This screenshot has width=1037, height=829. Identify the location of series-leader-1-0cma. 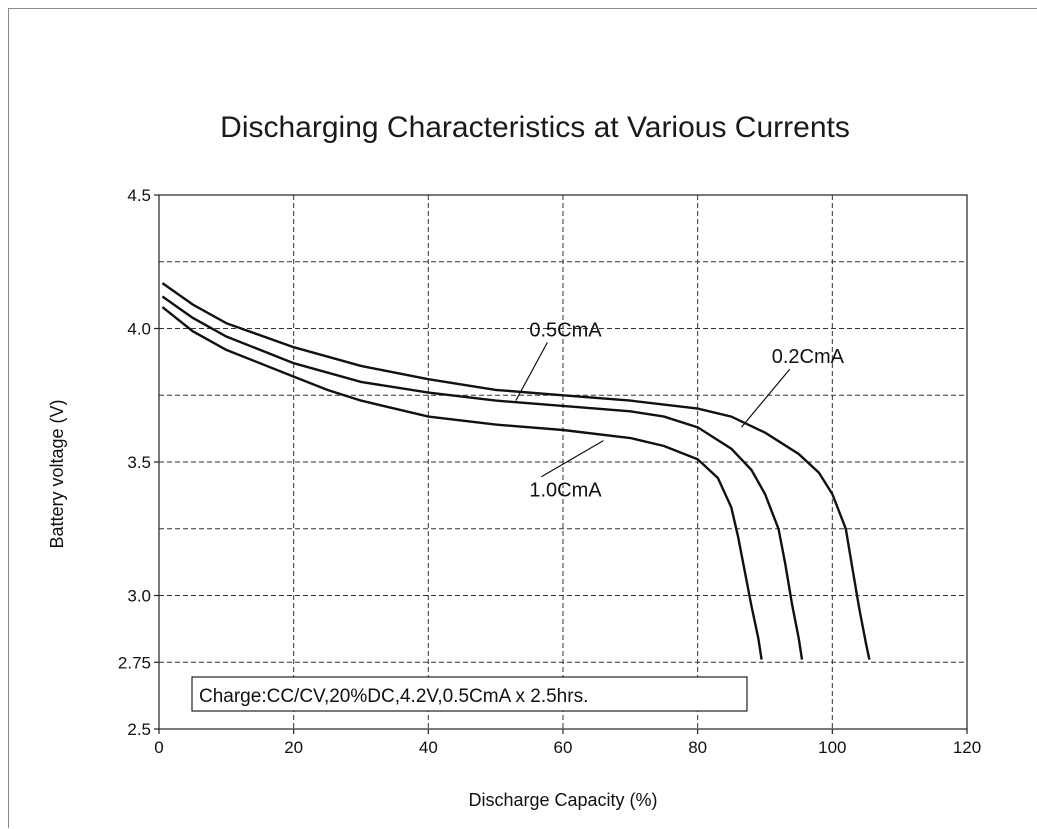
(572, 459).